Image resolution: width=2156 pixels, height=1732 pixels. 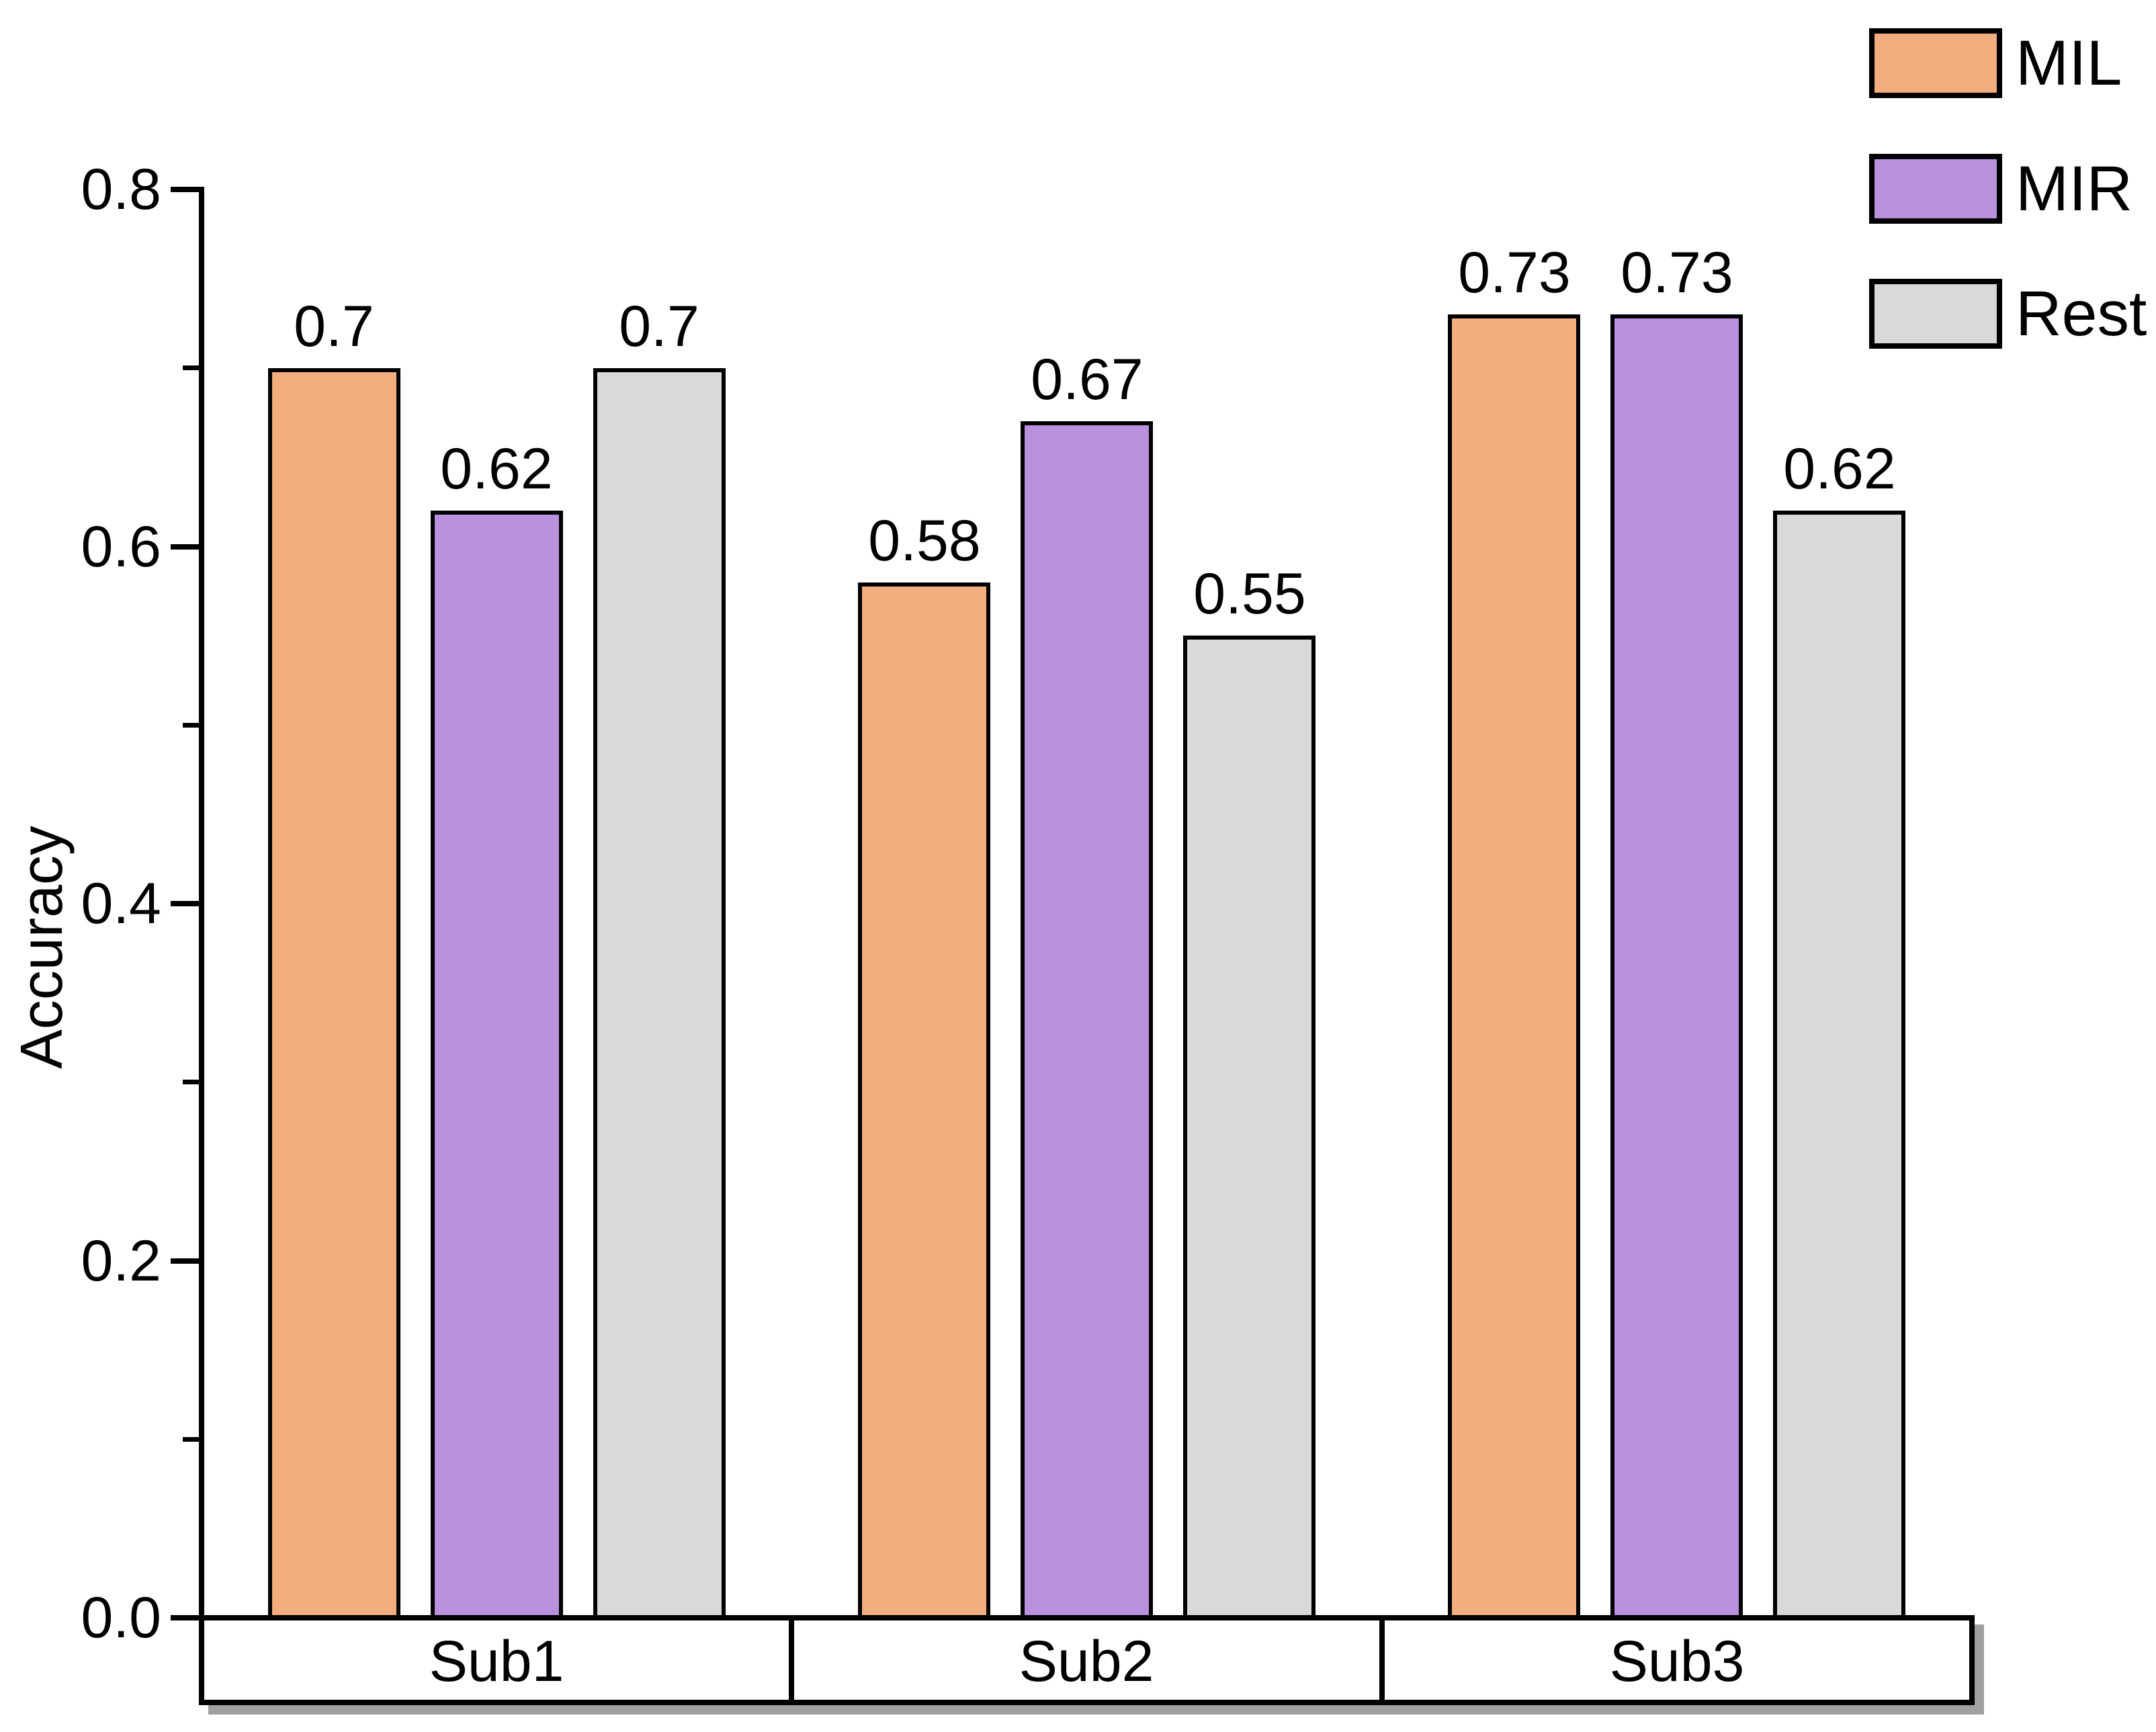 I want to click on legend-swatch-Rest, so click(x=1935, y=314).